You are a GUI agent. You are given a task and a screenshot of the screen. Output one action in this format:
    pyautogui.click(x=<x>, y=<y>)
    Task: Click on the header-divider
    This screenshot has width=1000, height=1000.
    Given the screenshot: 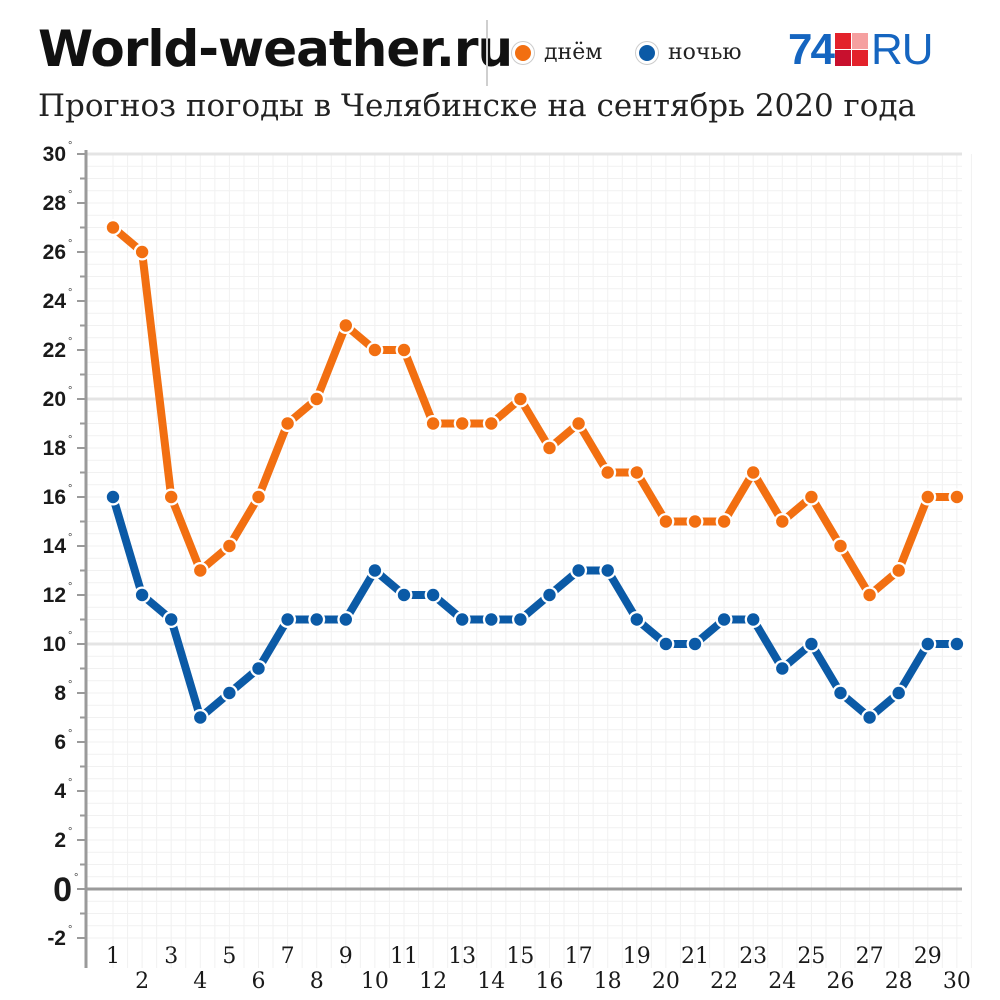 What is the action you would take?
    pyautogui.click(x=487, y=53)
    